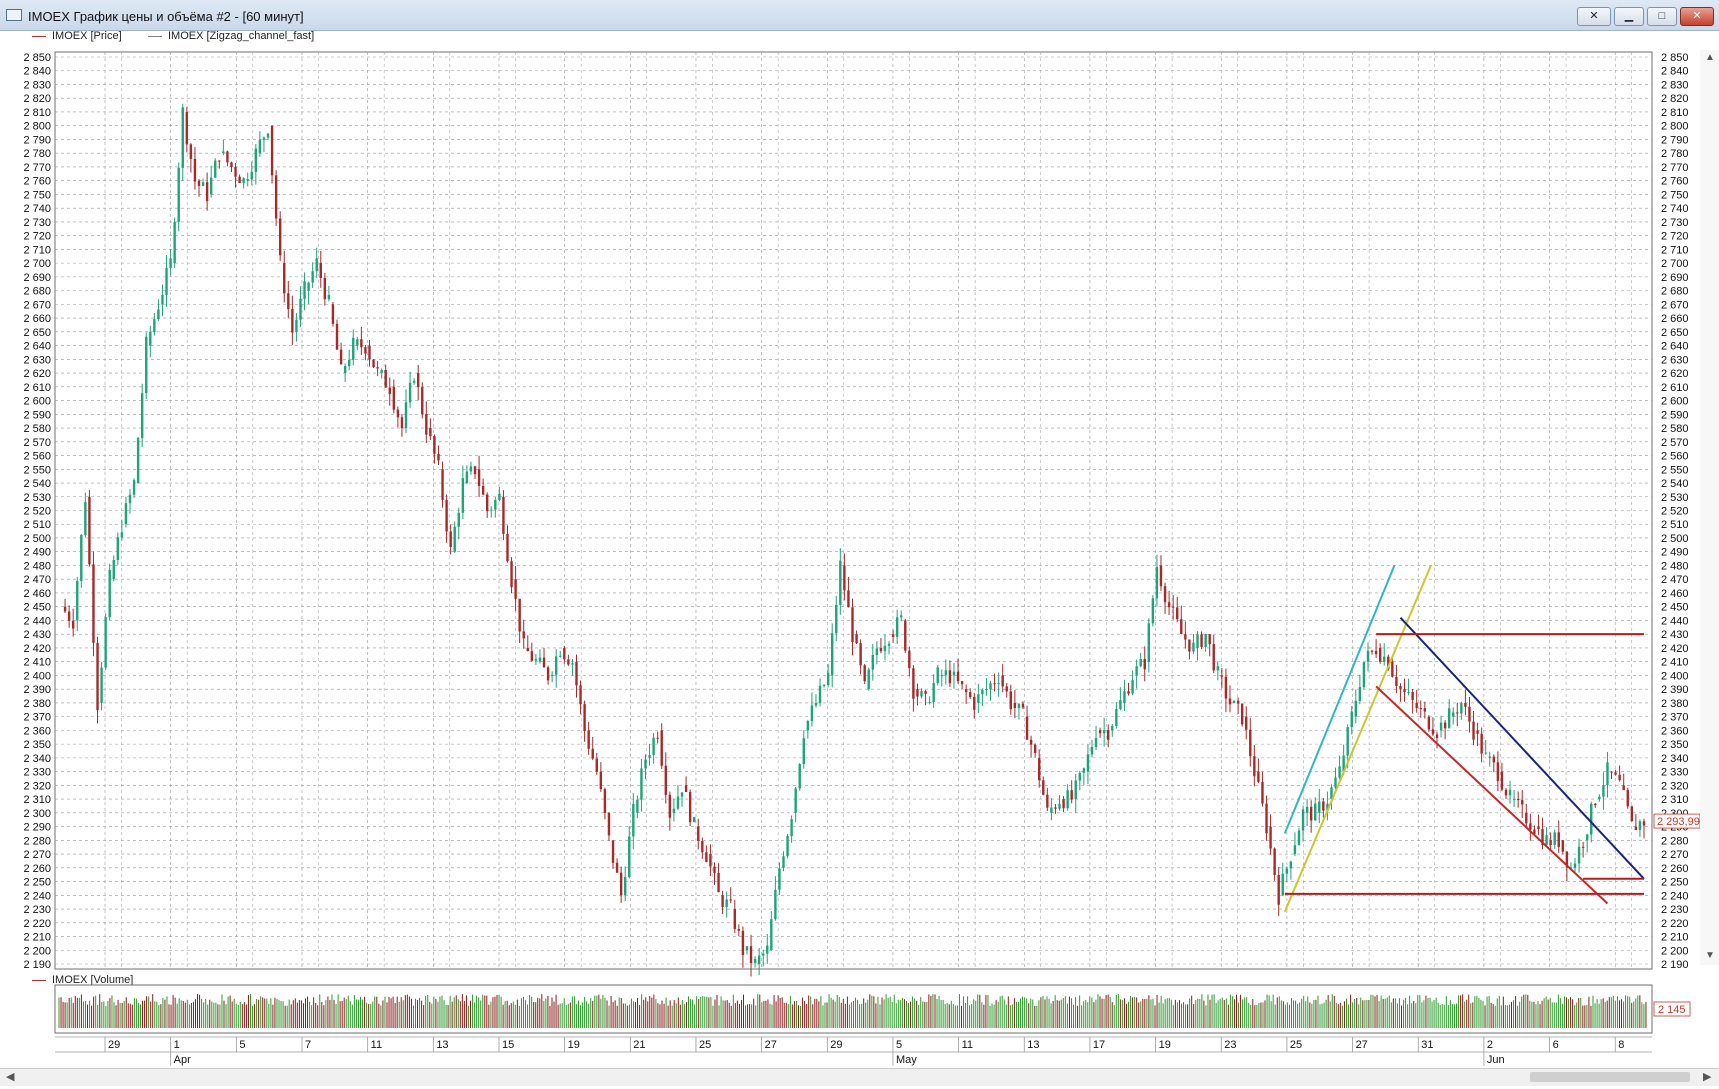  I want to click on day-tick-label: 29, so click(836, 1045).